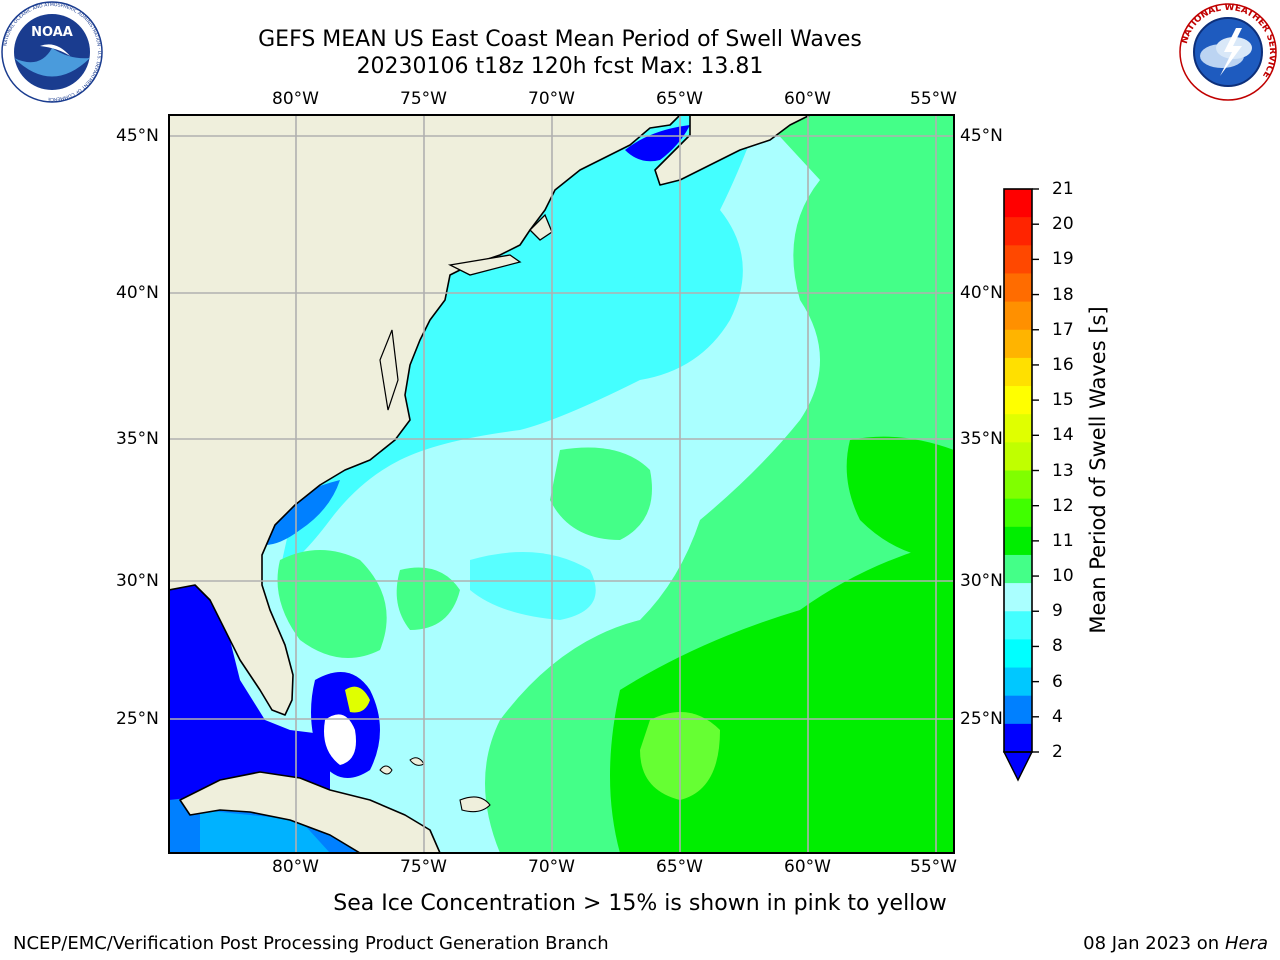 This screenshot has height=960, width=1280. Describe the element at coordinates (1063, 224) in the screenshot. I see `colorbar-tick-label: 20` at that location.